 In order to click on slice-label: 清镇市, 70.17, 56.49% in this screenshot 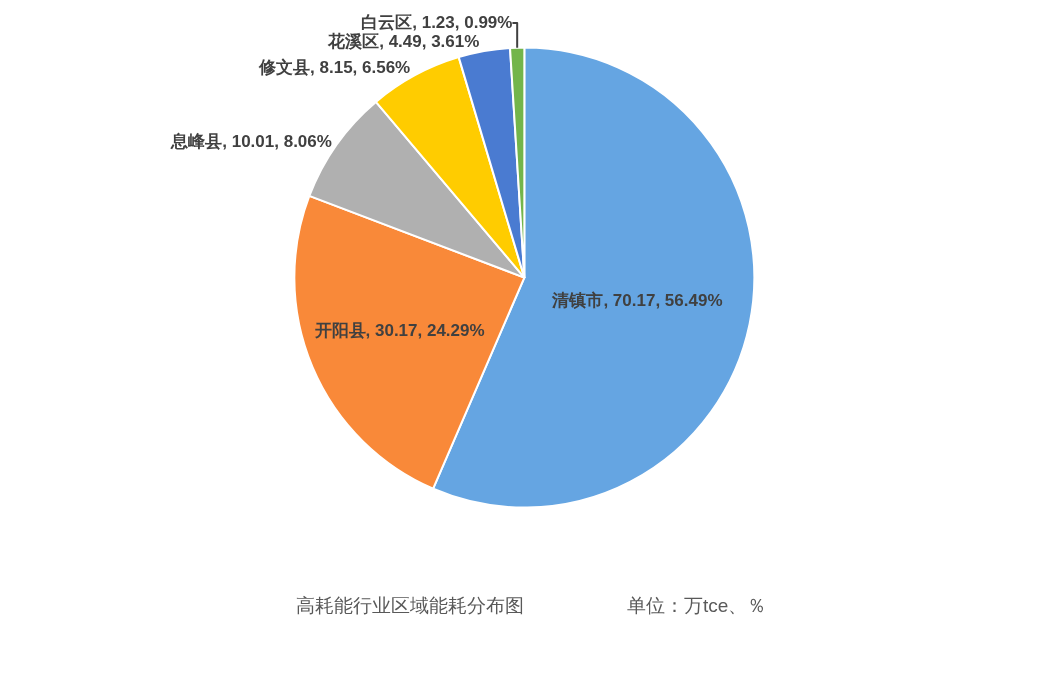, I will do `click(637, 301)`.